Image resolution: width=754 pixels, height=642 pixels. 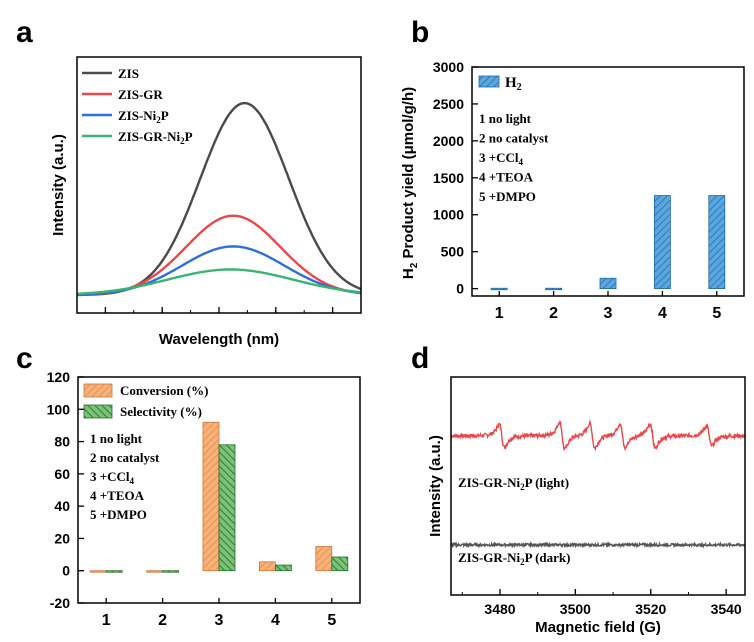 I want to click on d-label-sub: 2, so click(x=522, y=562).